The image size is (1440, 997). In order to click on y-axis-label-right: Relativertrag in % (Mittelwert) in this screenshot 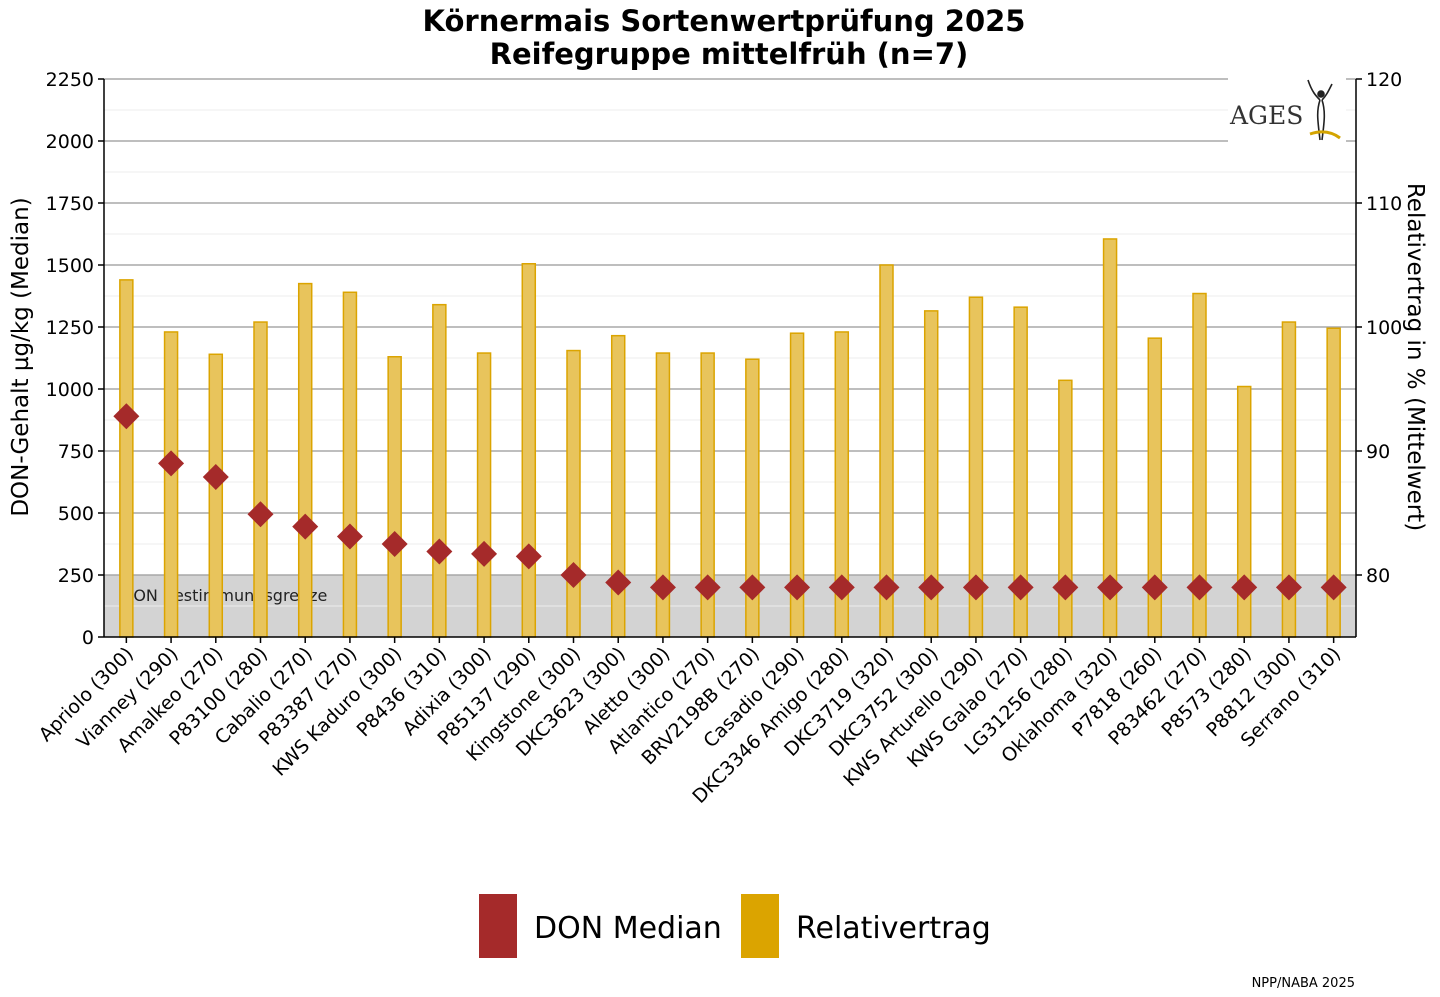, I will do `click(1415, 357)`.